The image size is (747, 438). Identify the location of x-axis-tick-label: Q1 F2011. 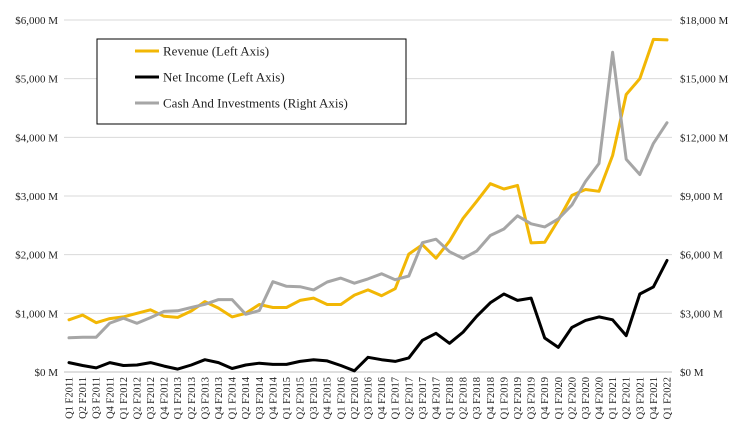
(70, 398).